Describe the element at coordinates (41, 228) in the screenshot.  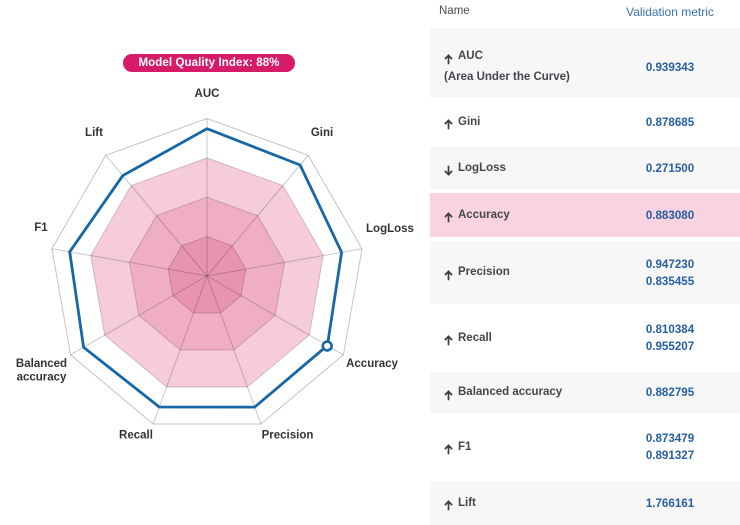
I see `svg-text: F1` at that location.